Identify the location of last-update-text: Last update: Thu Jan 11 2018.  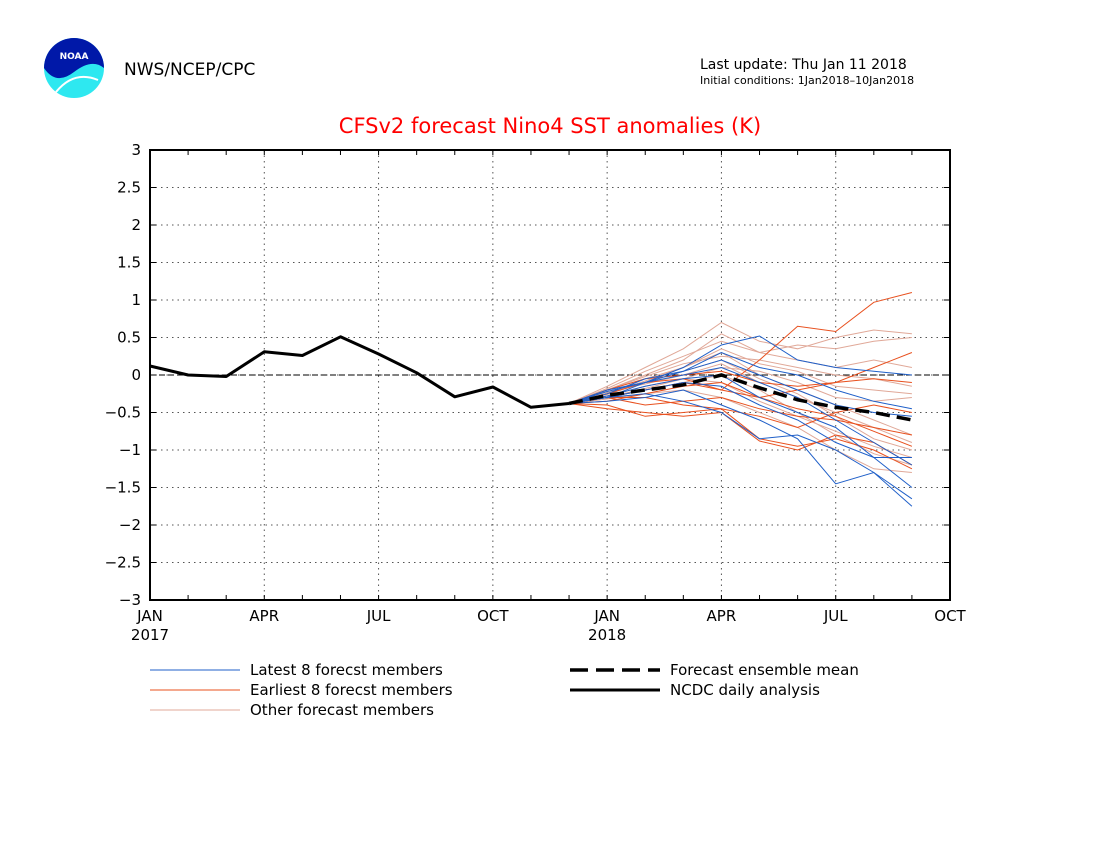
(803, 65).